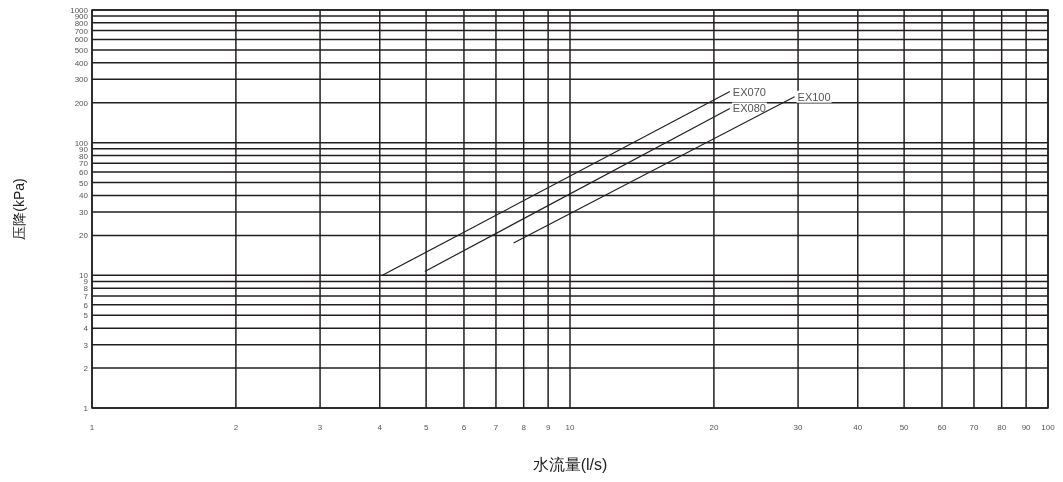 The image size is (1063, 482). I want to click on x-tick-label: 1, so click(92, 427).